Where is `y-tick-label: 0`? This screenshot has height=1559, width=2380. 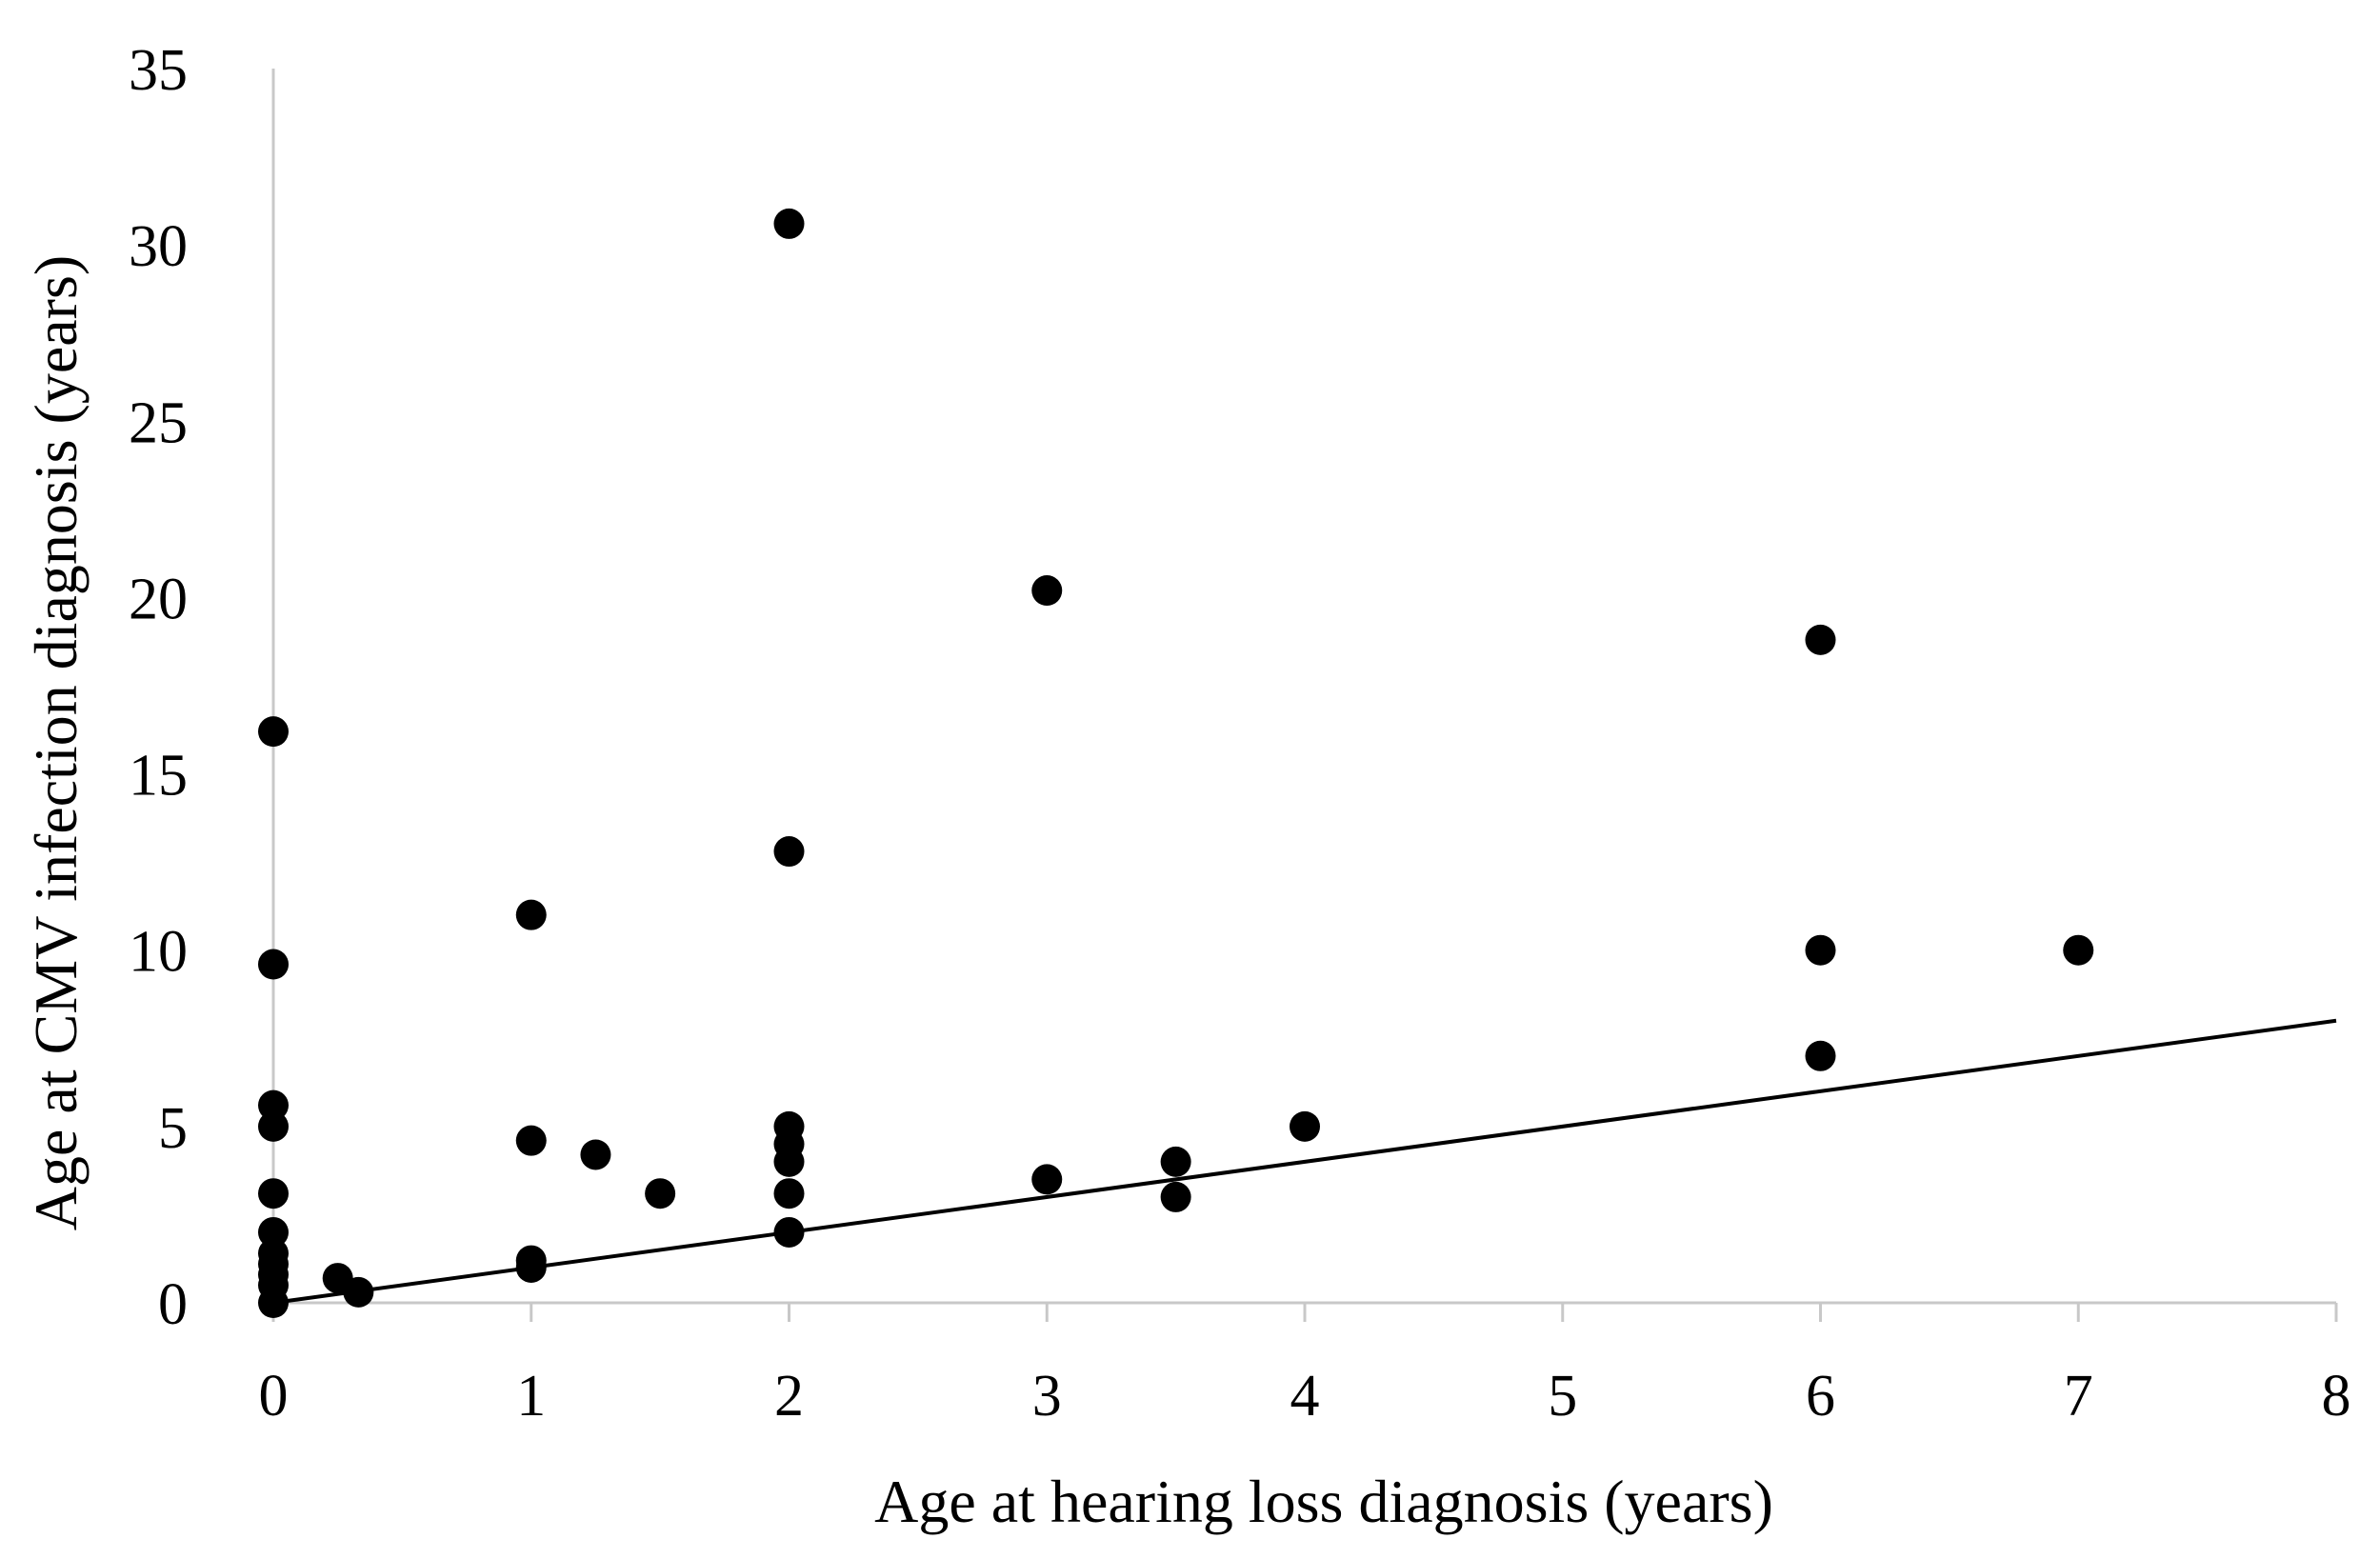
y-tick-label: 0 is located at coordinates (173, 1304).